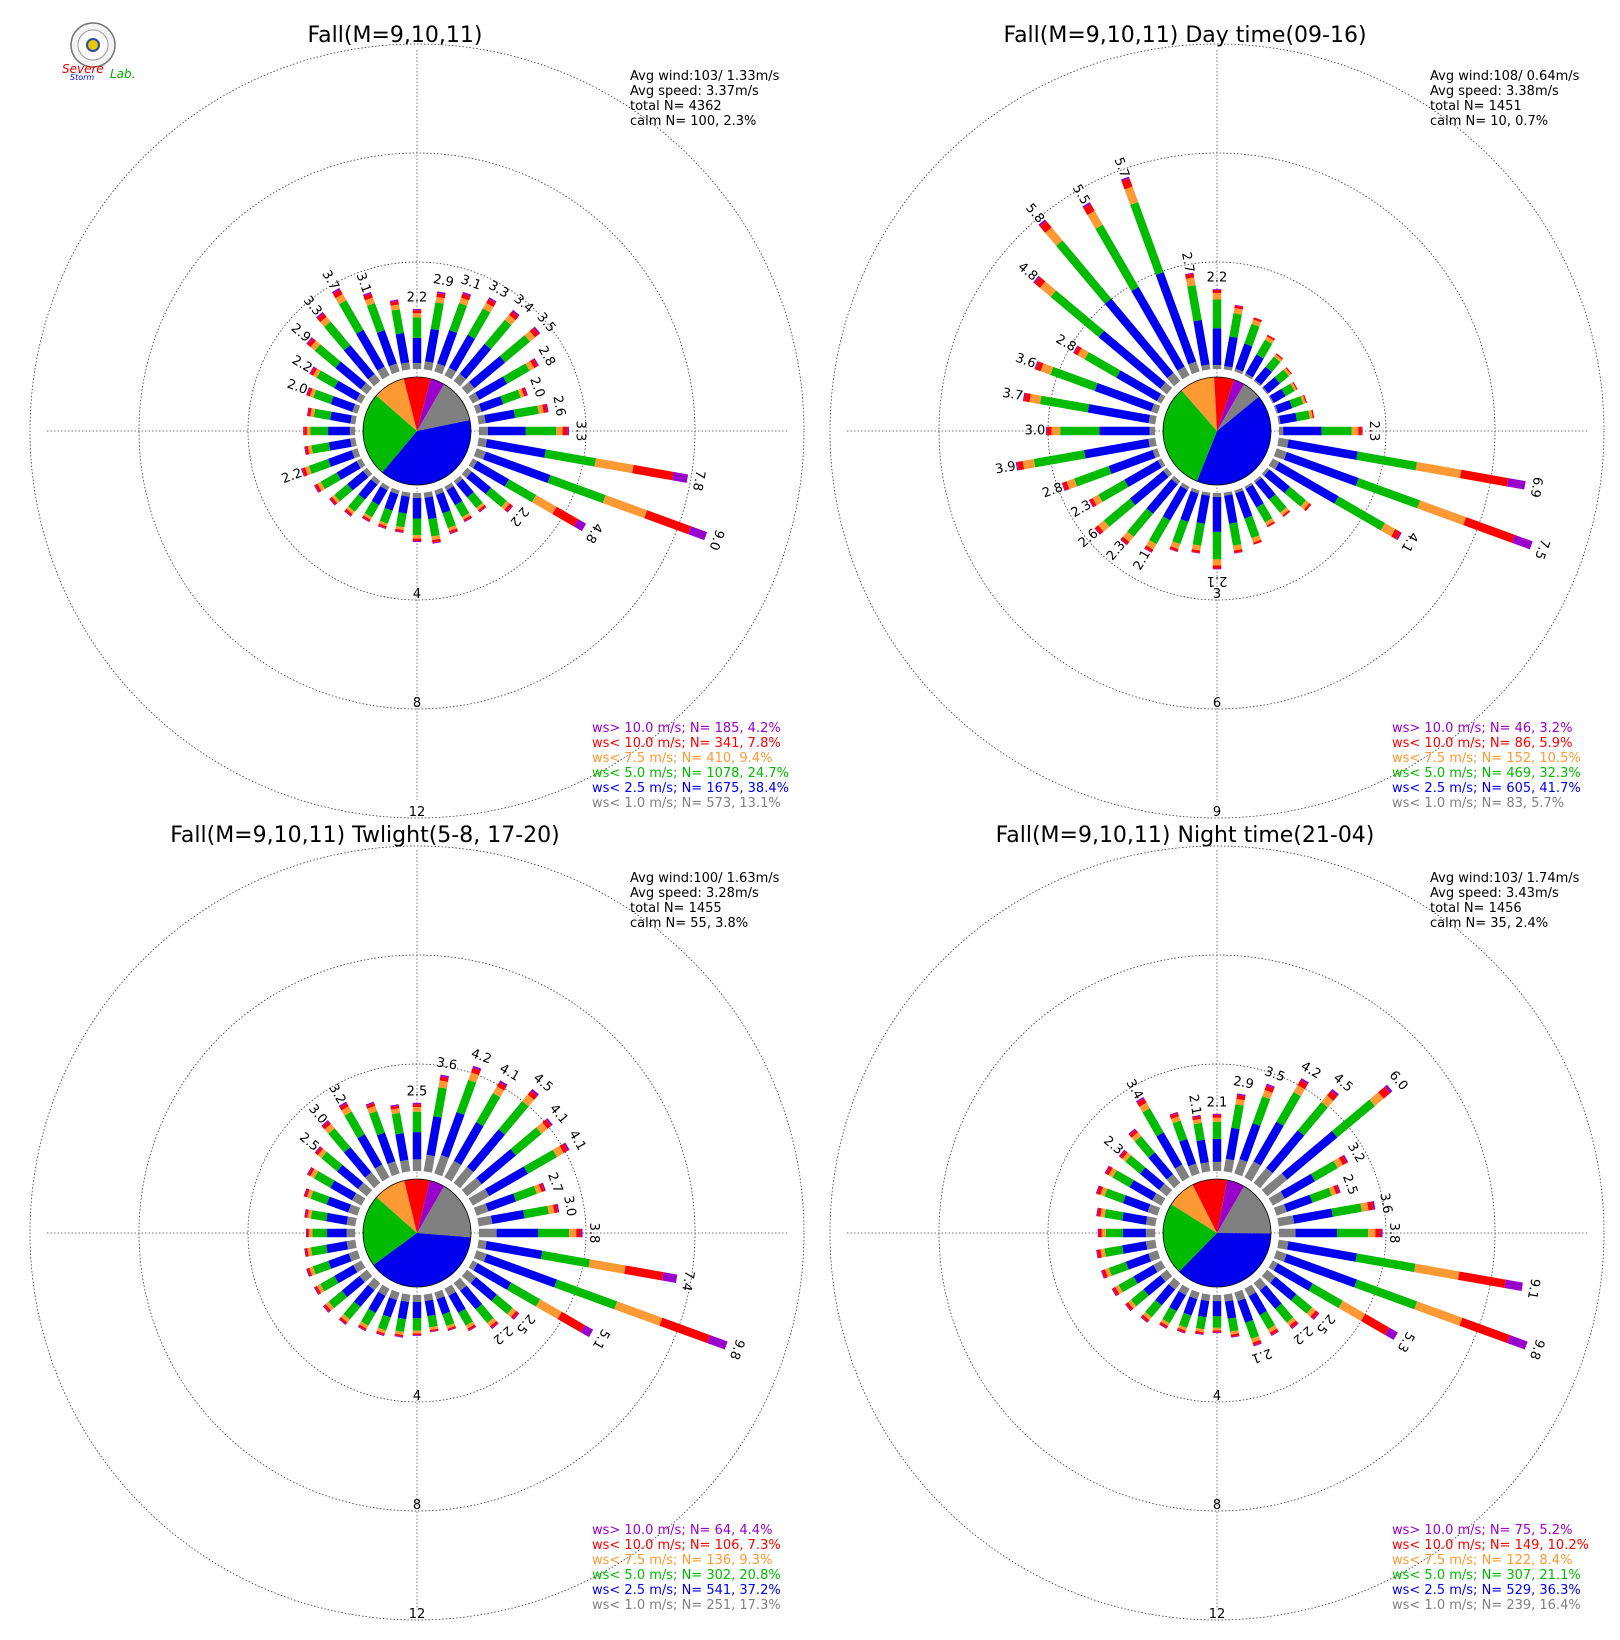 The height and width of the screenshot is (1640, 1620). Describe the element at coordinates (1489, 121) in the screenshot. I see `stats-line: calm N= 10, 0.7%` at that location.